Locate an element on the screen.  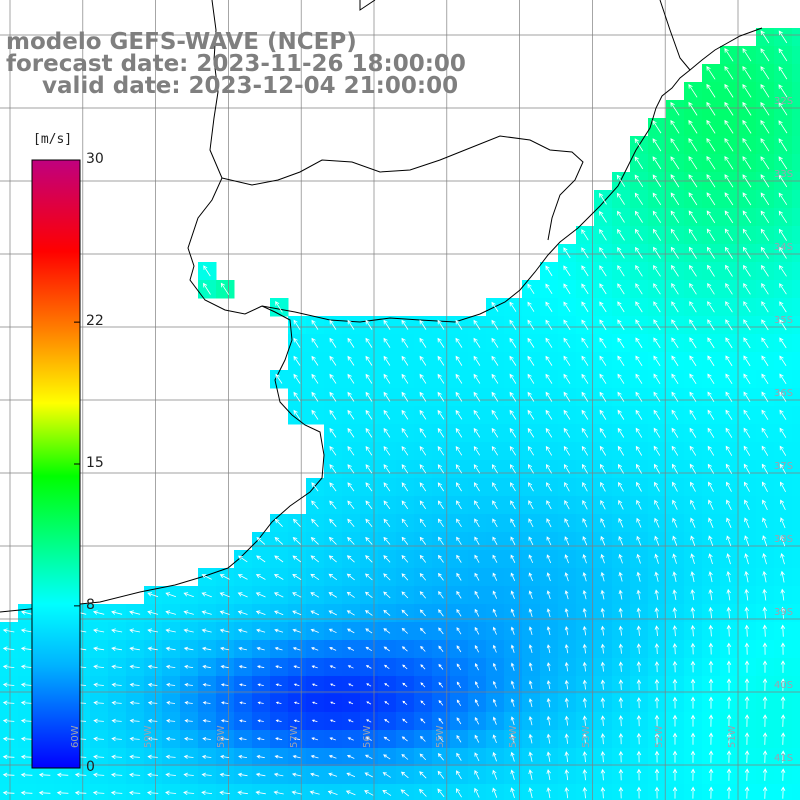
longitude-label: 55W is located at coordinates (440, 736).